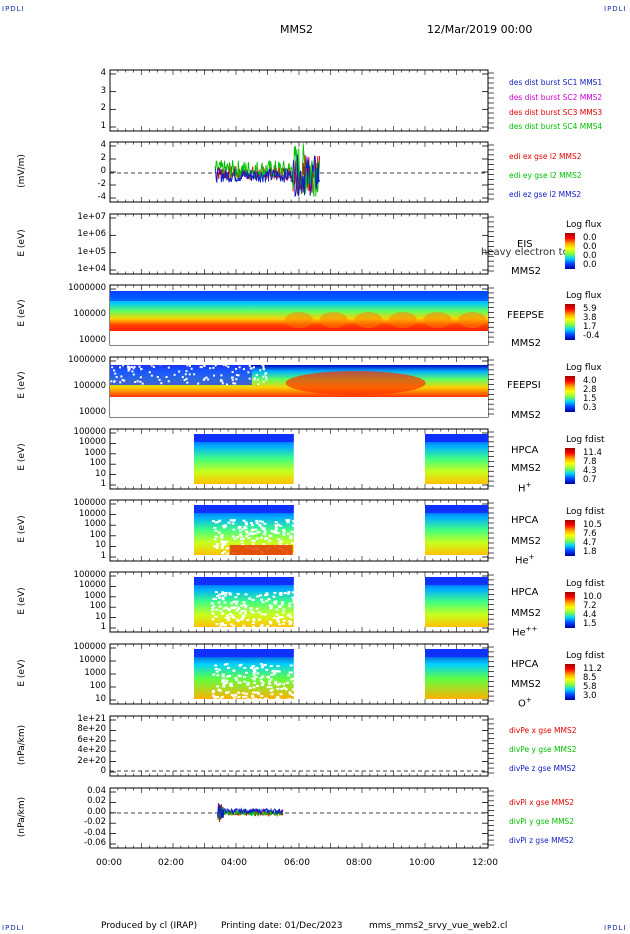 The width and height of the screenshot is (630, 934). I want to click on p9-species-charge: +, so click(528, 700).